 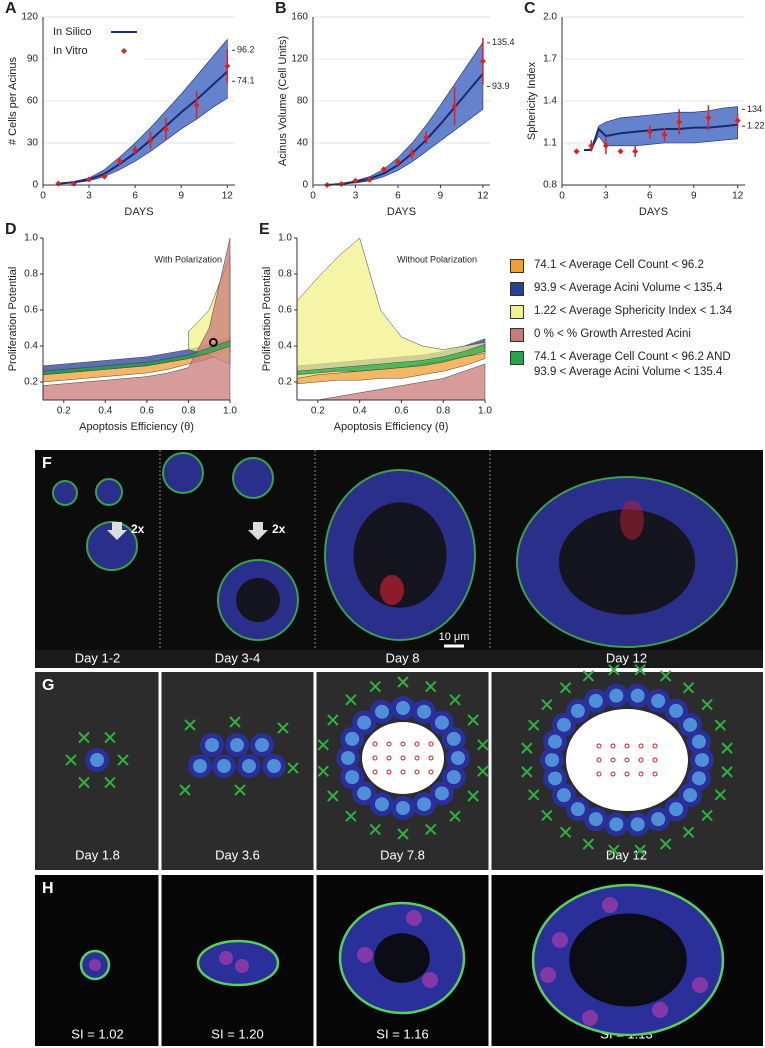 What do you see at coordinates (237, 1033) in the screenshot?
I see `caption: SI = 1.20` at bounding box center [237, 1033].